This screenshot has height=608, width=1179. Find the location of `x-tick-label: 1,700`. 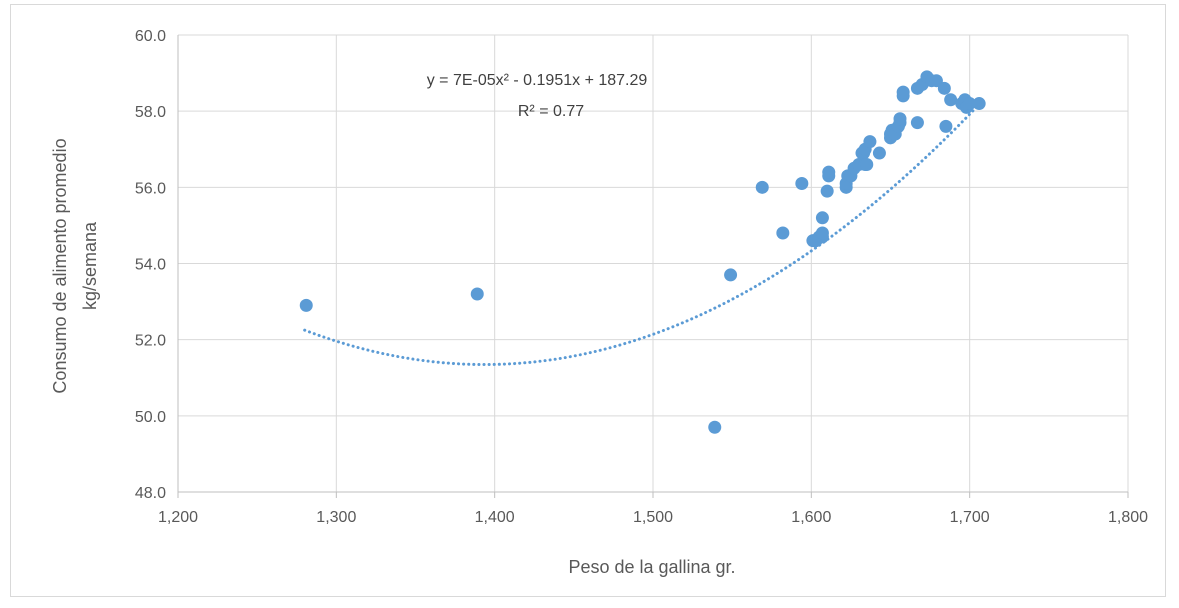

x-tick-label: 1,700 is located at coordinates (970, 517).